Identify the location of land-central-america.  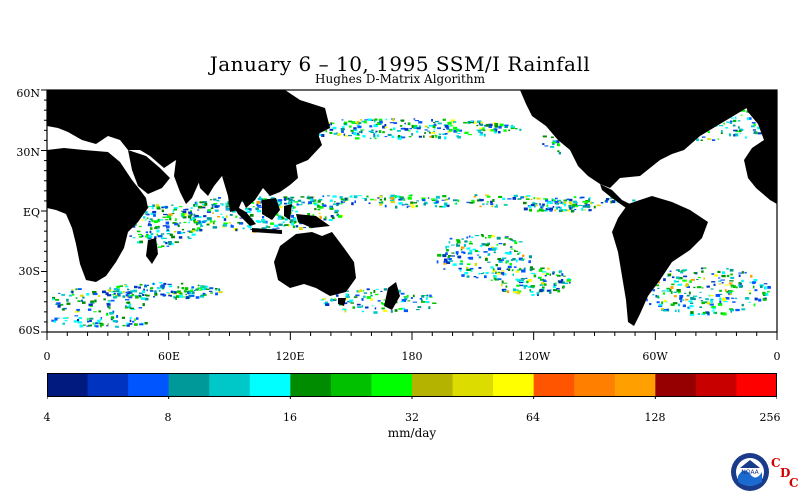
(615, 196).